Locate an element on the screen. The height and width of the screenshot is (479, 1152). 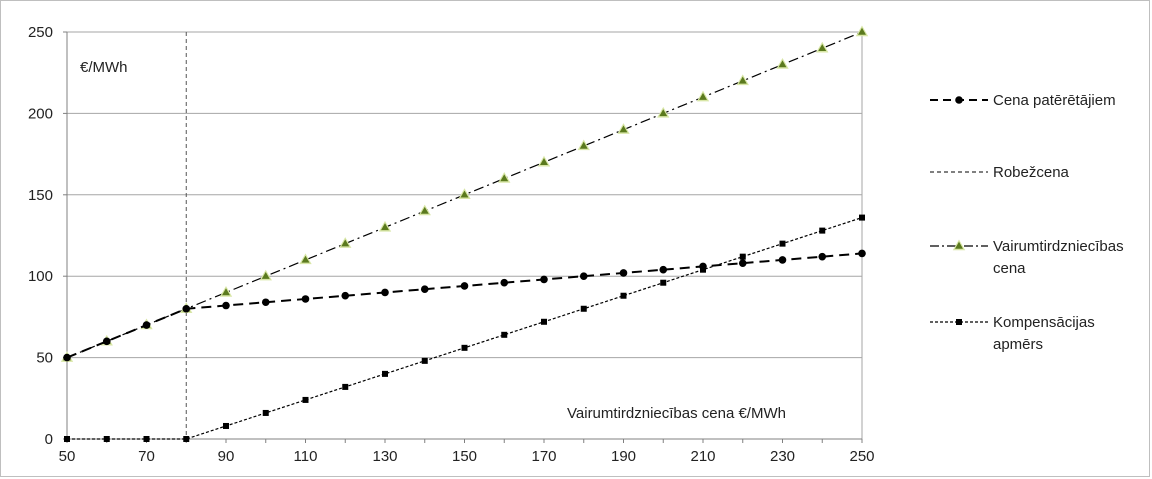
x-tick-label-230: 230 is located at coordinates (782, 456).